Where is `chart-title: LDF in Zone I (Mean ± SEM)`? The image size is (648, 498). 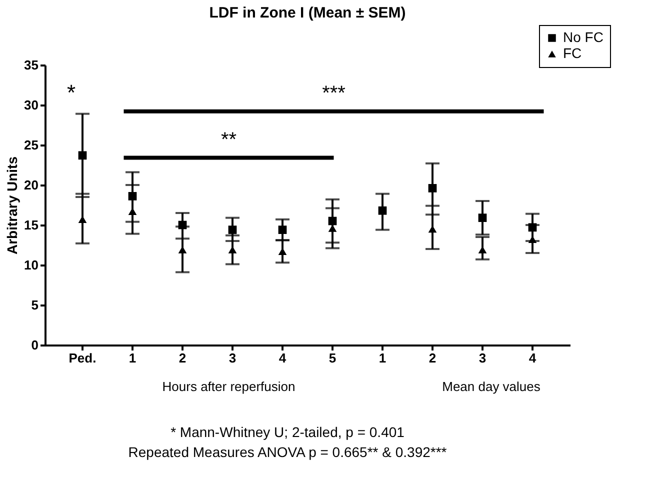
chart-title: LDF in Zone I (Mean ± SEM) is located at coordinates (307, 13).